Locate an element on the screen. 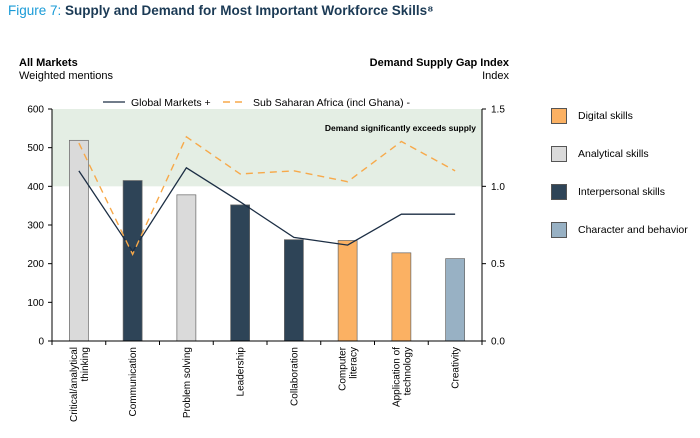 The image size is (700, 438). figure-number: Figure 7: is located at coordinates (37, 10).